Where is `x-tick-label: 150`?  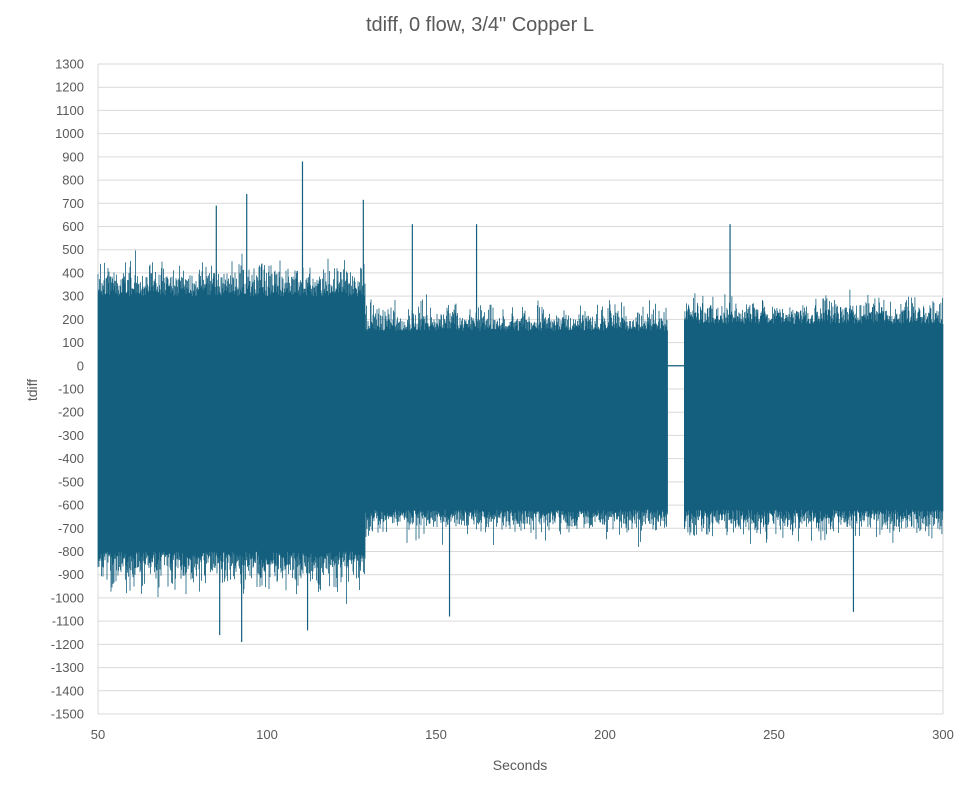 x-tick-label: 150 is located at coordinates (436, 734).